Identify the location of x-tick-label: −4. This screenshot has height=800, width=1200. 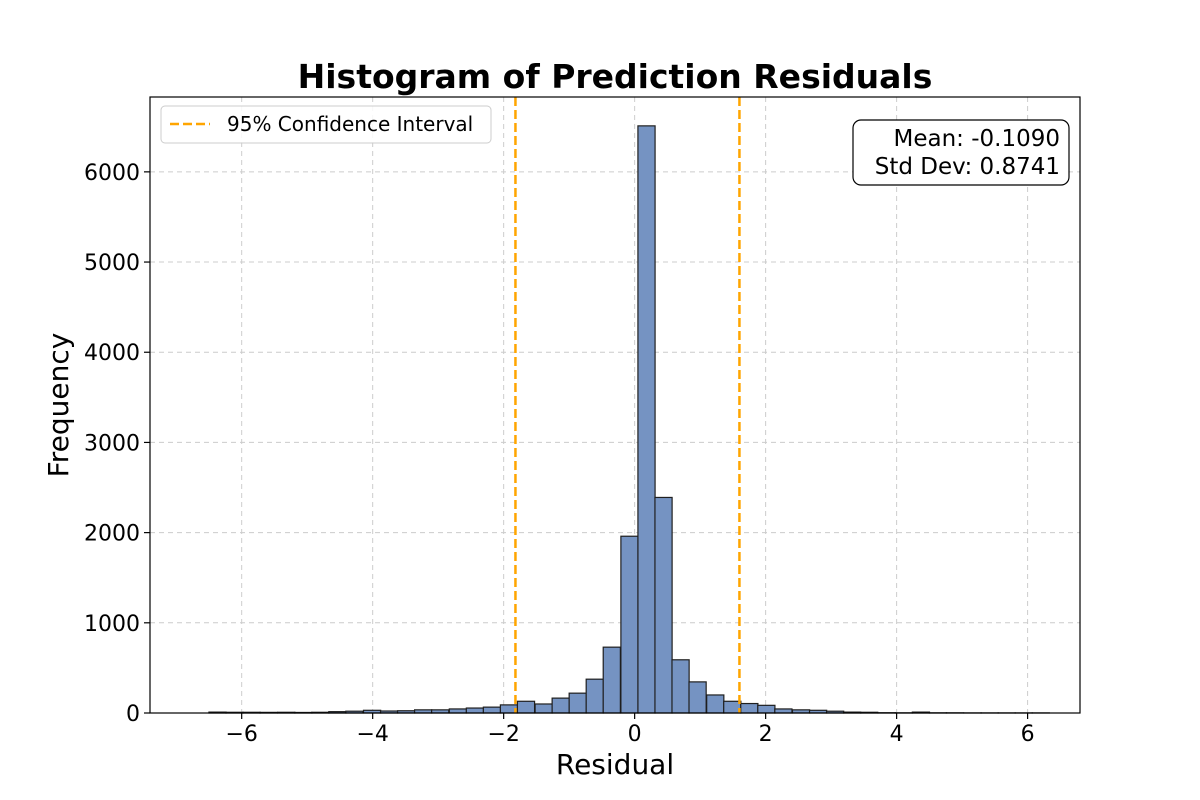
(372, 734).